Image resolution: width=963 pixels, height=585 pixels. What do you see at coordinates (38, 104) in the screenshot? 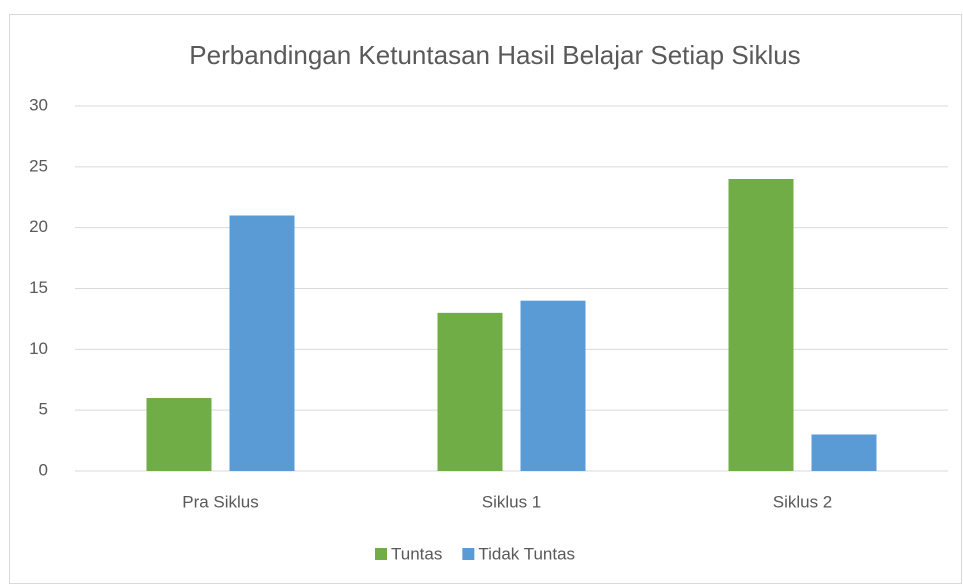
I see `y-tick-label: 30` at bounding box center [38, 104].